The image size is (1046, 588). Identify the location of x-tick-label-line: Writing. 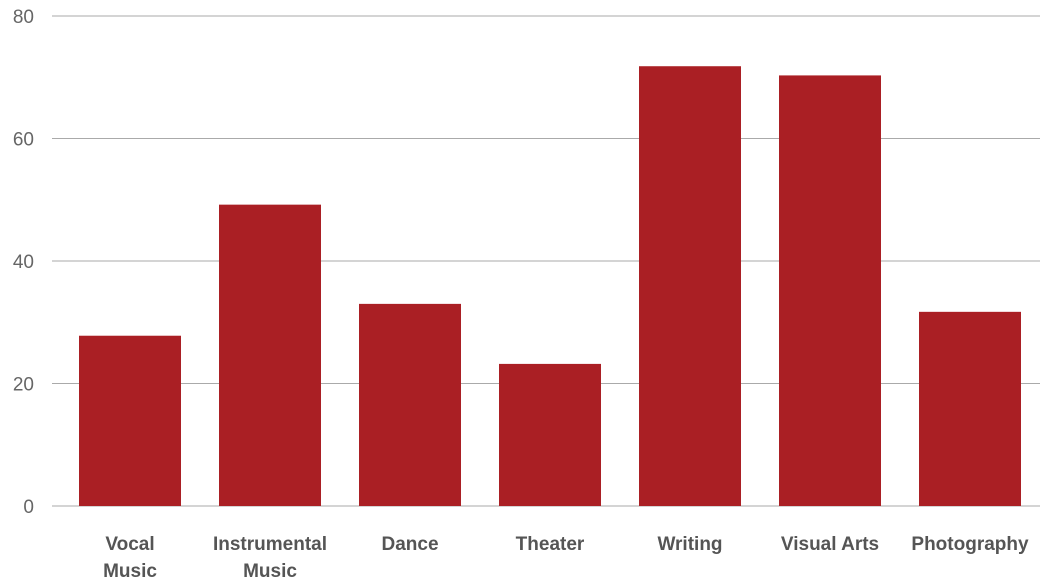
(689, 544).